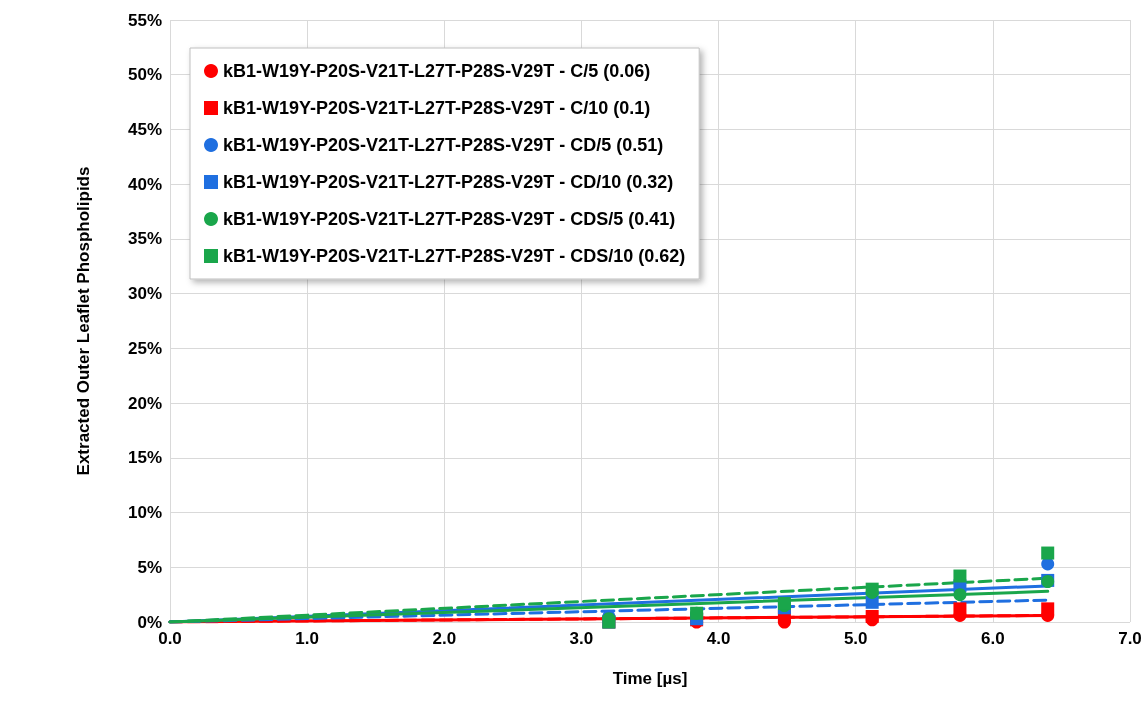  What do you see at coordinates (144, 513) in the screenshot?
I see `y-tick-label: 10%` at bounding box center [144, 513].